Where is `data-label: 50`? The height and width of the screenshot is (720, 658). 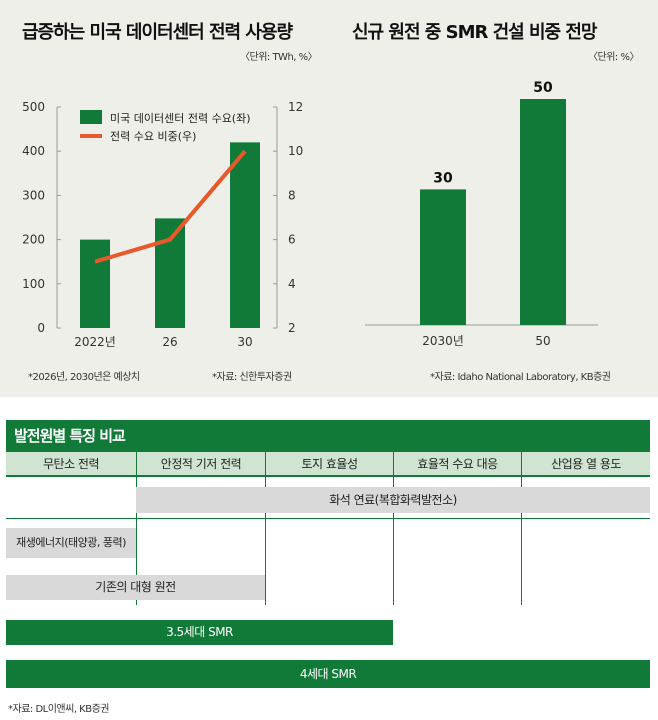 data-label: 50 is located at coordinates (543, 88).